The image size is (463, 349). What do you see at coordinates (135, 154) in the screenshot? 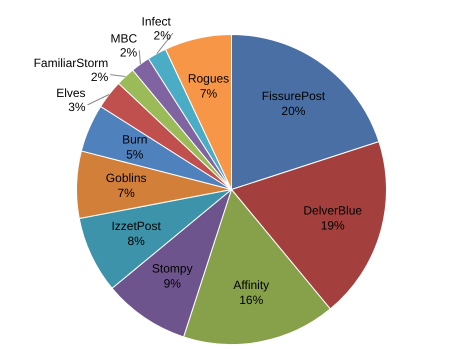
I see `data-label: 5%` at bounding box center [135, 154].